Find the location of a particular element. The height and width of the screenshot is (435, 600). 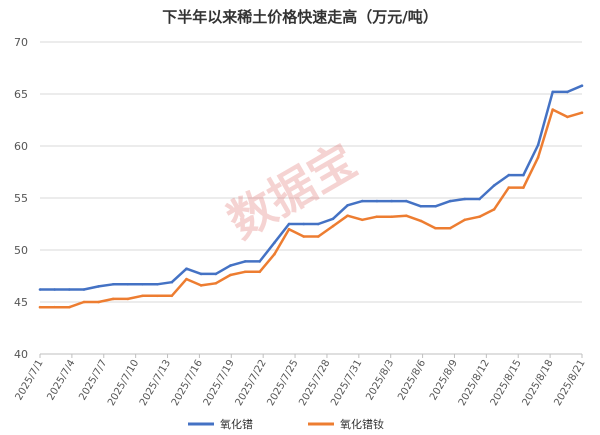

x-tick-label: 2025/7/28 is located at coordinates (314, 383).